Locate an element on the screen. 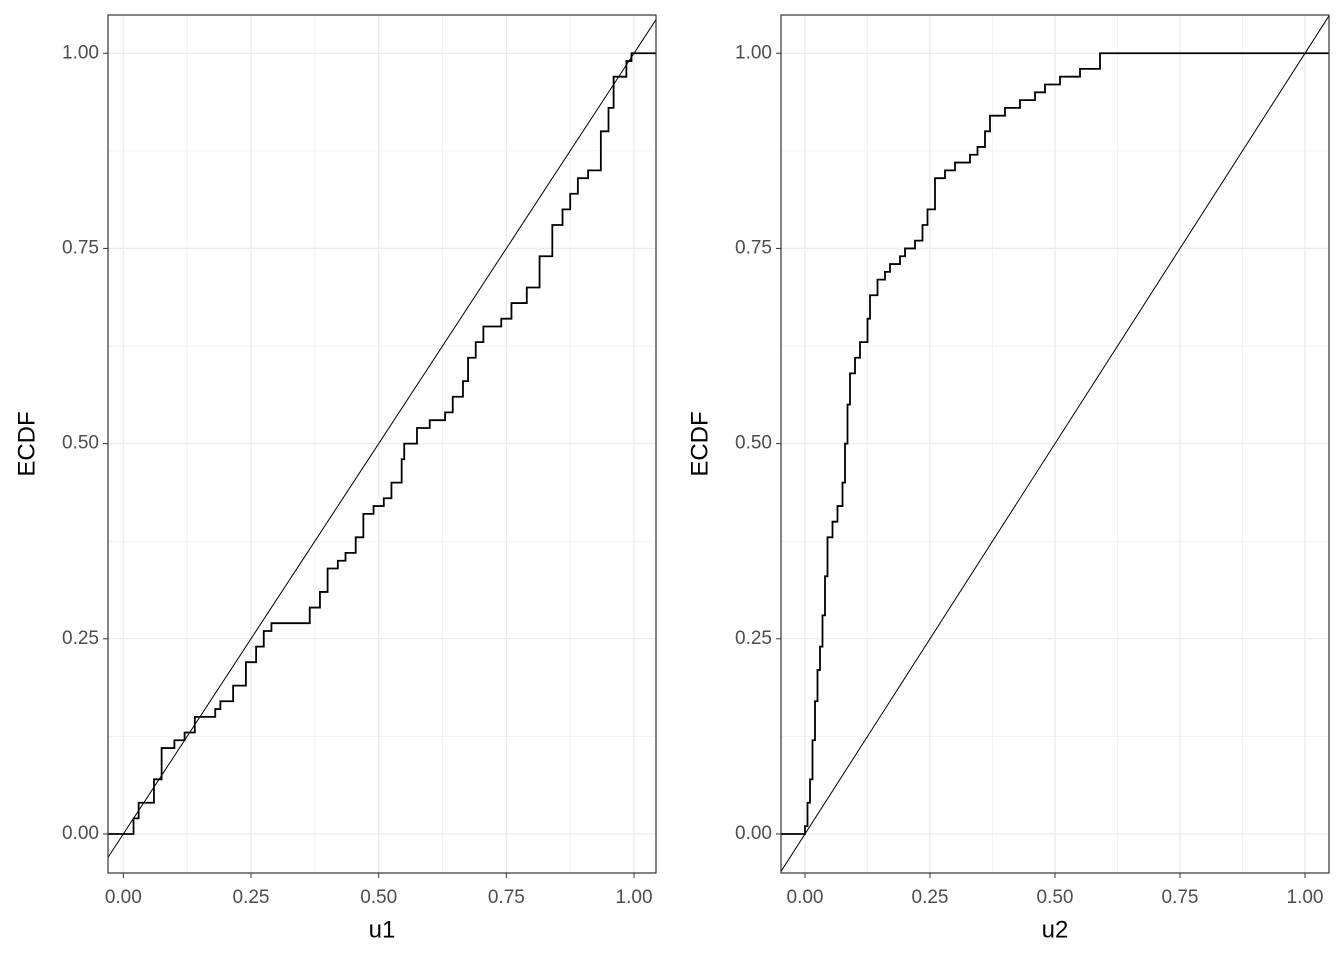 This screenshot has height=960, width=1344. x-axis-title: u1 is located at coordinates (382, 929).